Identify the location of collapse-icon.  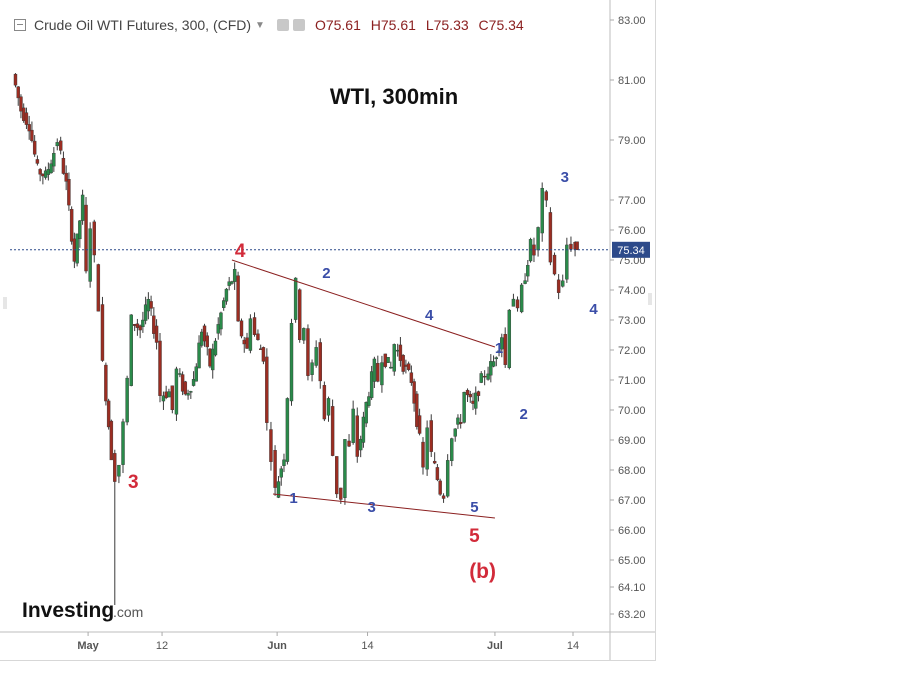
(20, 25).